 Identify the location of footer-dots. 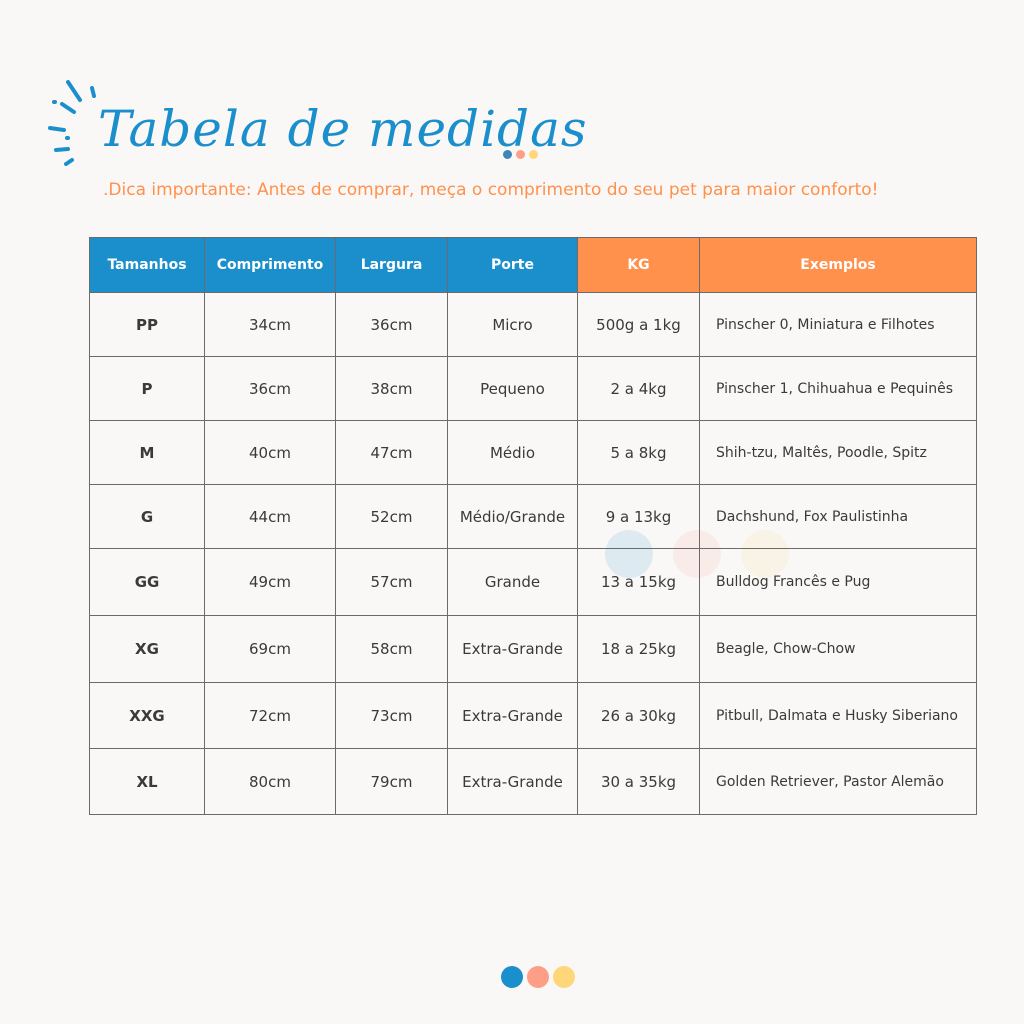
(538, 977).